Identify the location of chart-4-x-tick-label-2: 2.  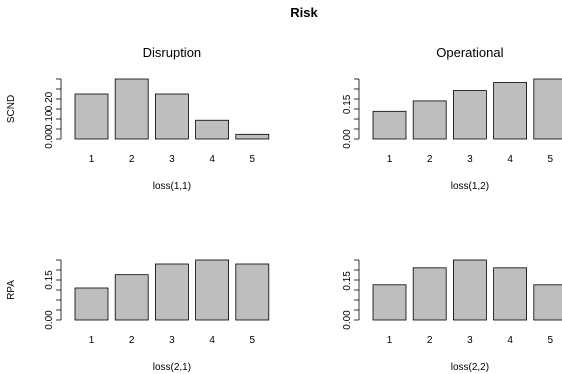
(430, 340).